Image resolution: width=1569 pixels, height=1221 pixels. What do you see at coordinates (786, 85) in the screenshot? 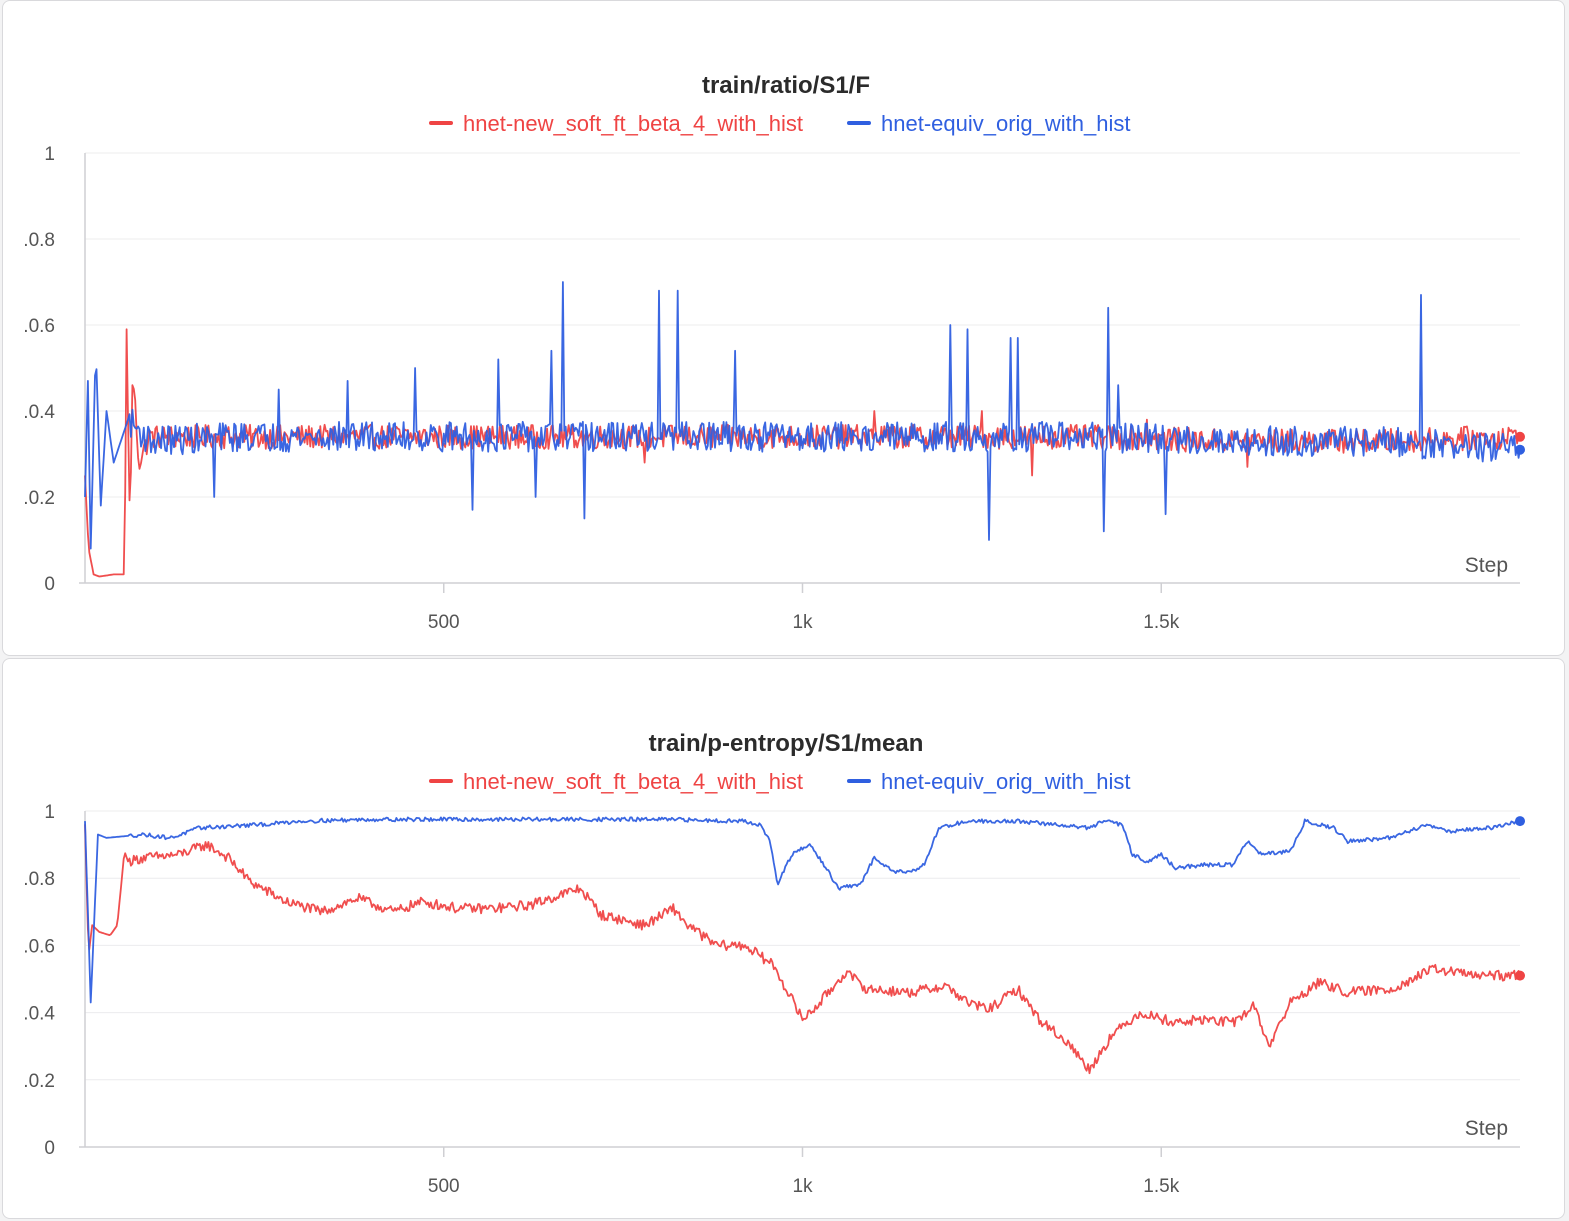
I see `chart-title: train/ratio/S1/F` at bounding box center [786, 85].